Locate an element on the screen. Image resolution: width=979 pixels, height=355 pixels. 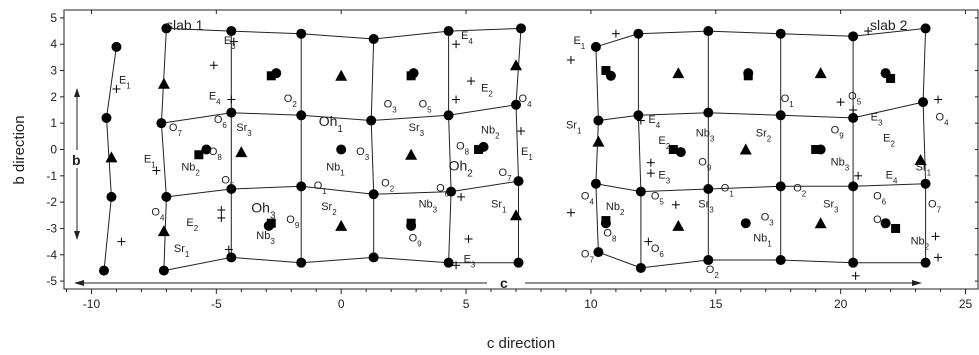
site-label: Sr3 is located at coordinates (831, 206).